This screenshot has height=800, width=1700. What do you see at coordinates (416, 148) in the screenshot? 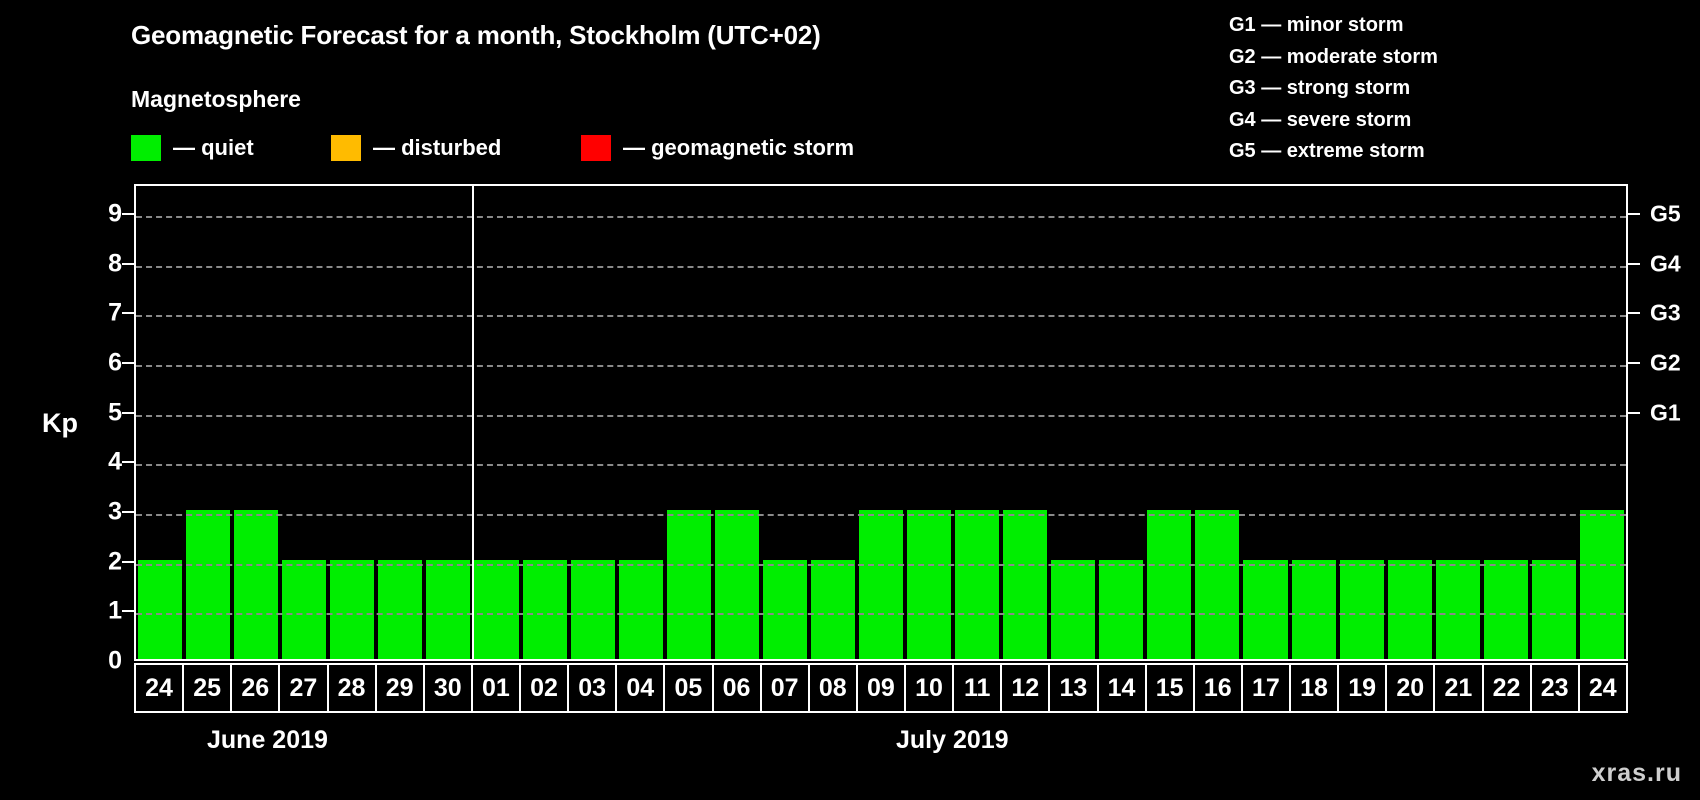
I see `legend-item: — disturbed` at bounding box center [416, 148].